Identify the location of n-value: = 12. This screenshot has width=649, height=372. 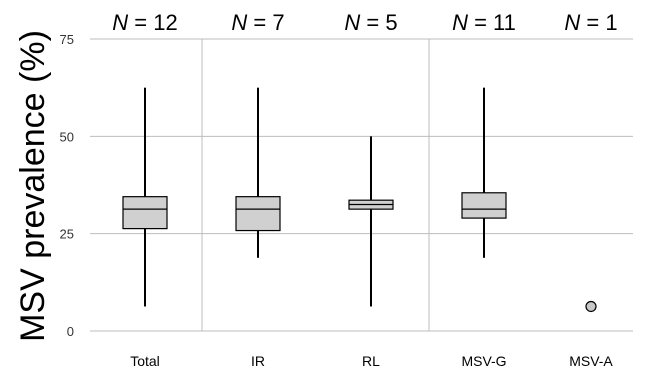
(153, 22).